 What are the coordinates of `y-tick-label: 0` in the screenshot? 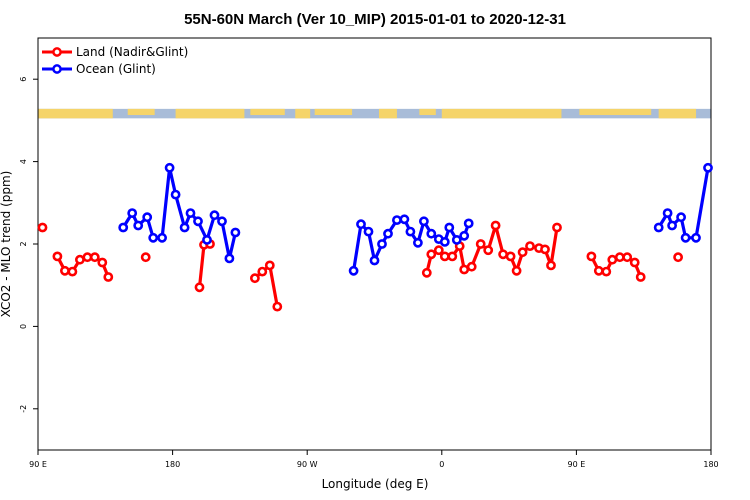 It's located at (23, 326).